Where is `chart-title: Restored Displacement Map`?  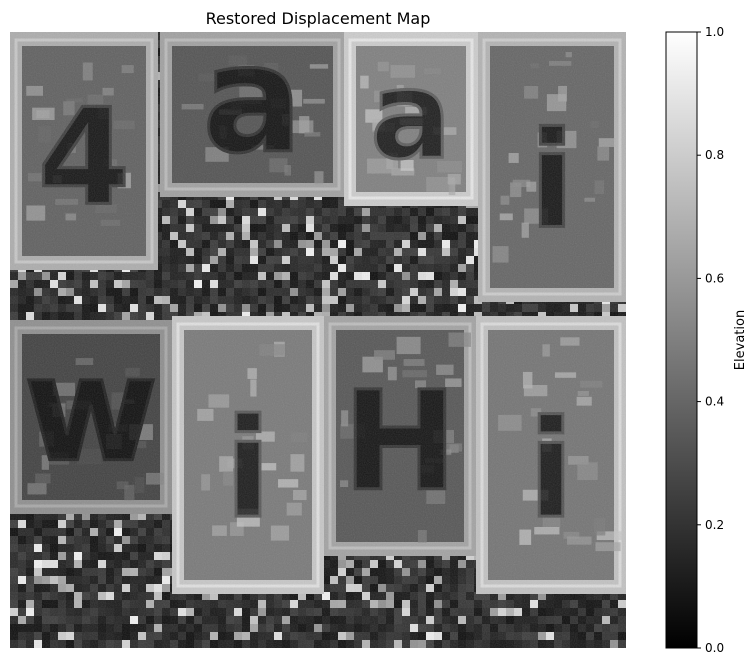 chart-title: Restored Displacement Map is located at coordinates (318, 18).